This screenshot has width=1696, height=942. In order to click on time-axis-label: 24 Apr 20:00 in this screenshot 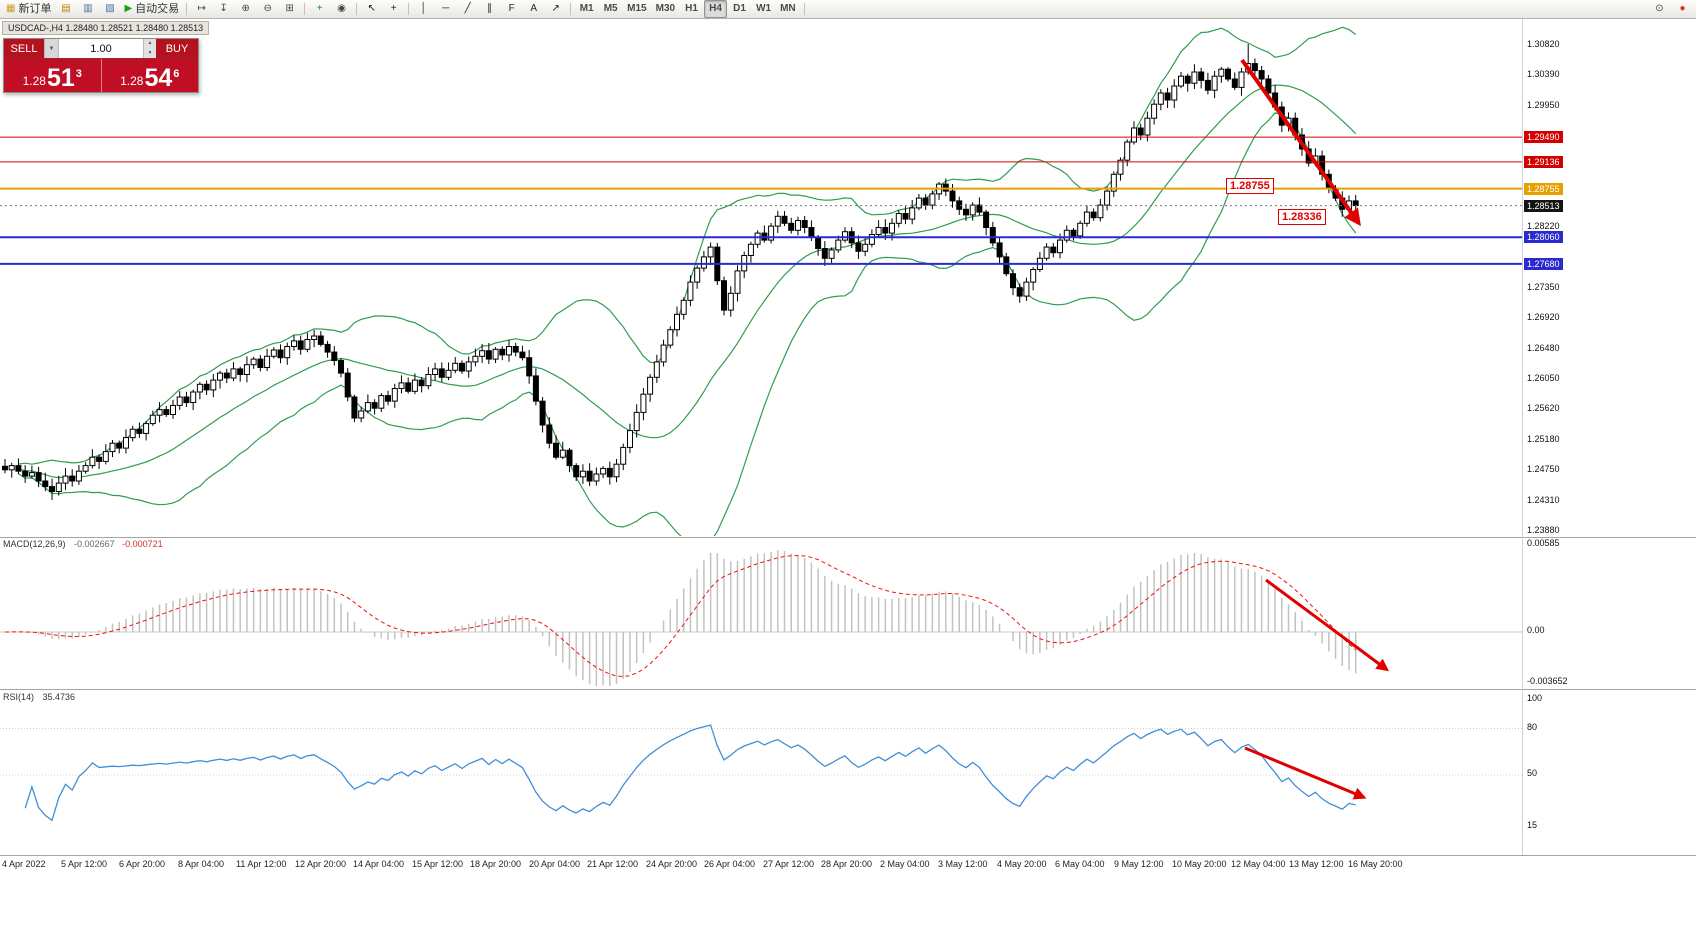, I will do `click(672, 864)`.